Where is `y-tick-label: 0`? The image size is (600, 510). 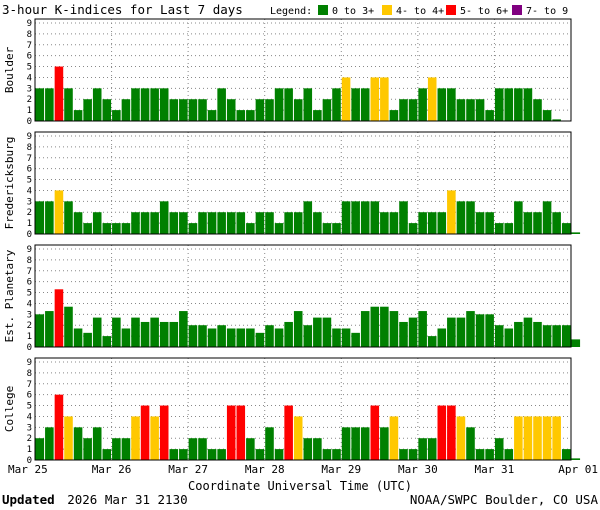
y-tick-label: 0 is located at coordinates (29, 461).